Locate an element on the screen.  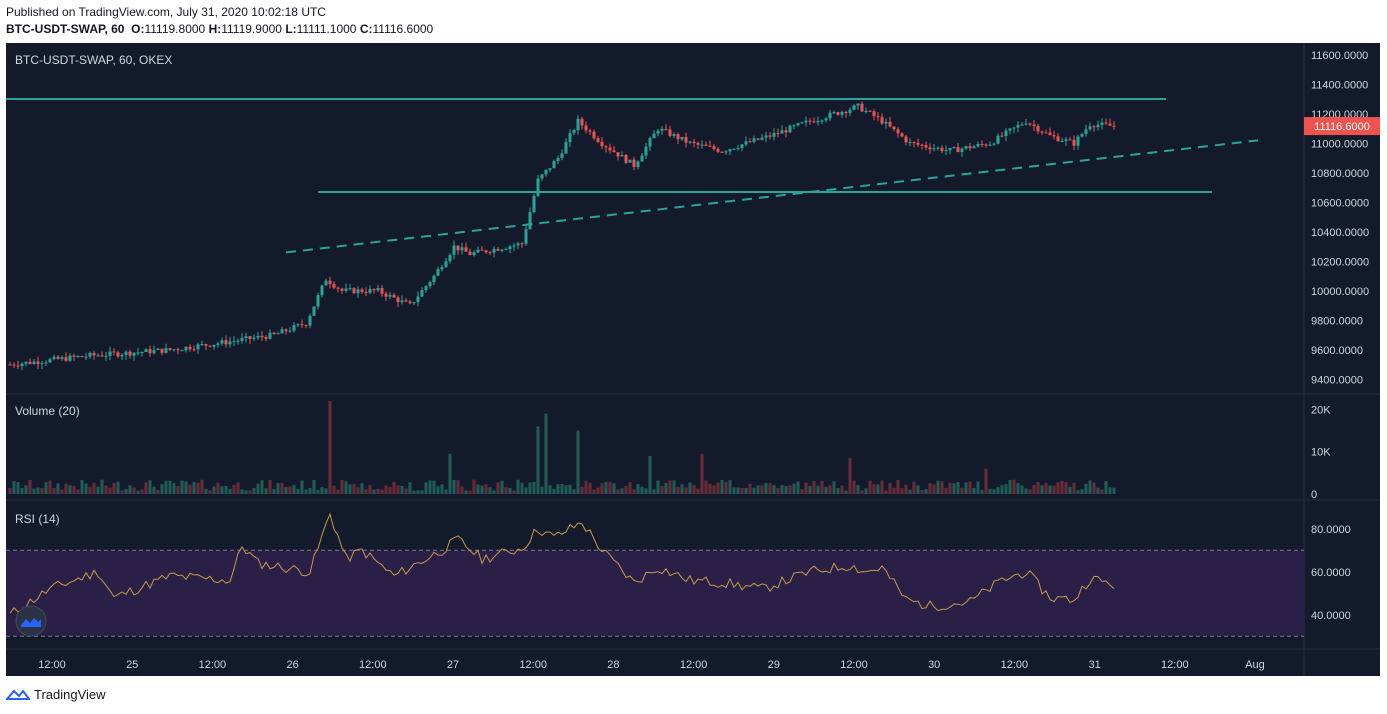
volume-axis: 20K 10K 0 is located at coordinates (1321, 452).